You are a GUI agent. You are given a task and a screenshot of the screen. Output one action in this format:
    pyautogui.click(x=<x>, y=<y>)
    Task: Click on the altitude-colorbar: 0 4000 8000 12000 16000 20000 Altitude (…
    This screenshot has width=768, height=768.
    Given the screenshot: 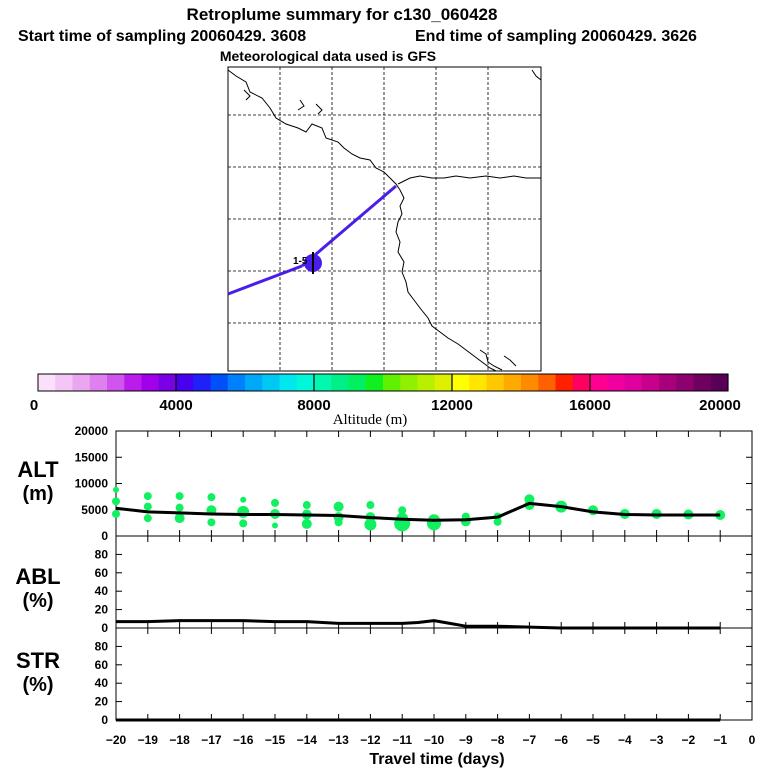 What is the action you would take?
    pyautogui.click(x=385, y=400)
    